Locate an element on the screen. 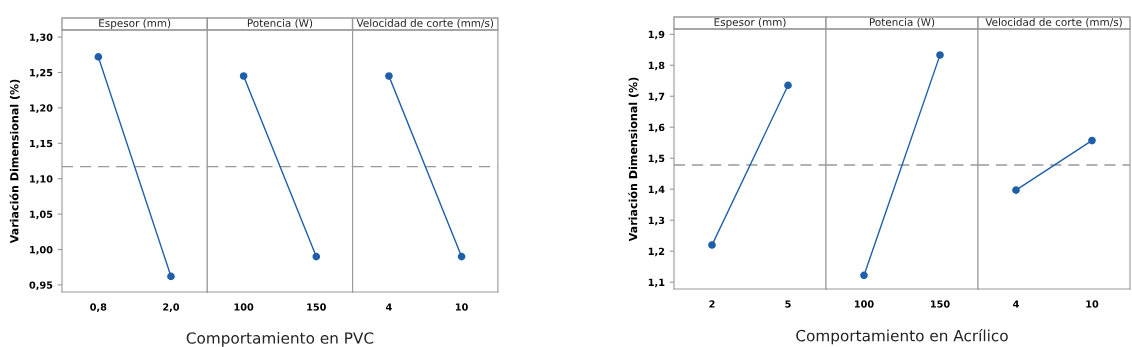 Image resolution: width=1132 pixels, height=347 pixels. y-tick-label: 1,7 is located at coordinates (656, 97).